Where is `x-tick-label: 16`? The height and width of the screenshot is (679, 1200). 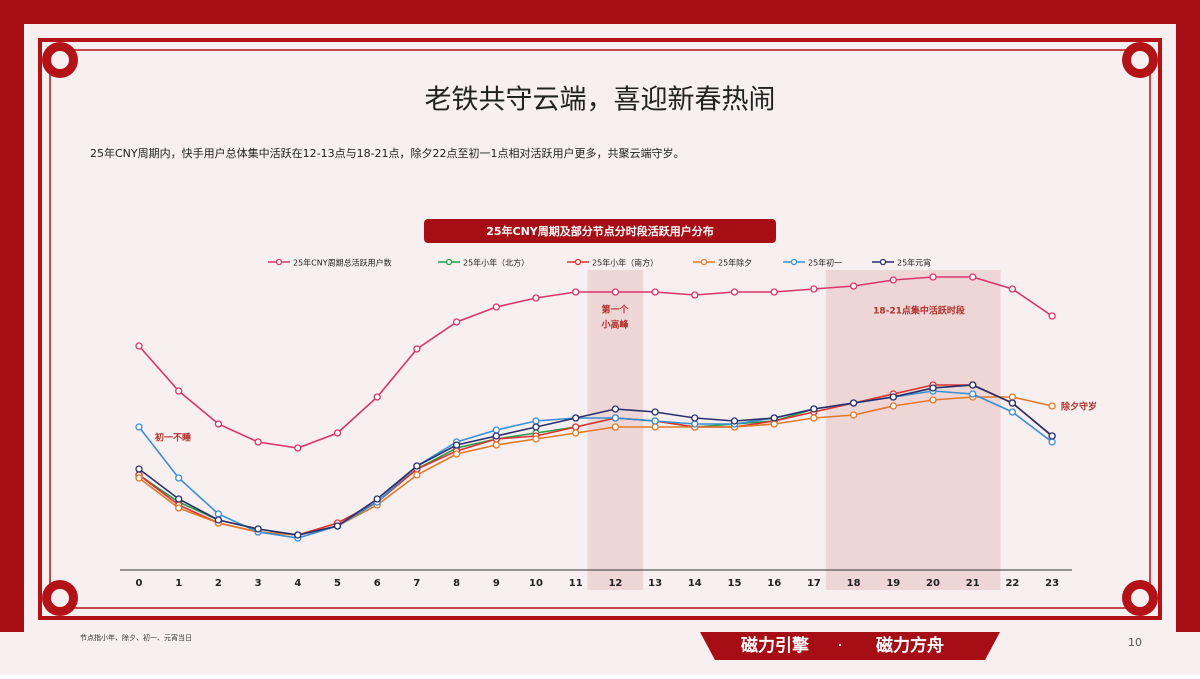
x-tick-label: 16 is located at coordinates (774, 583).